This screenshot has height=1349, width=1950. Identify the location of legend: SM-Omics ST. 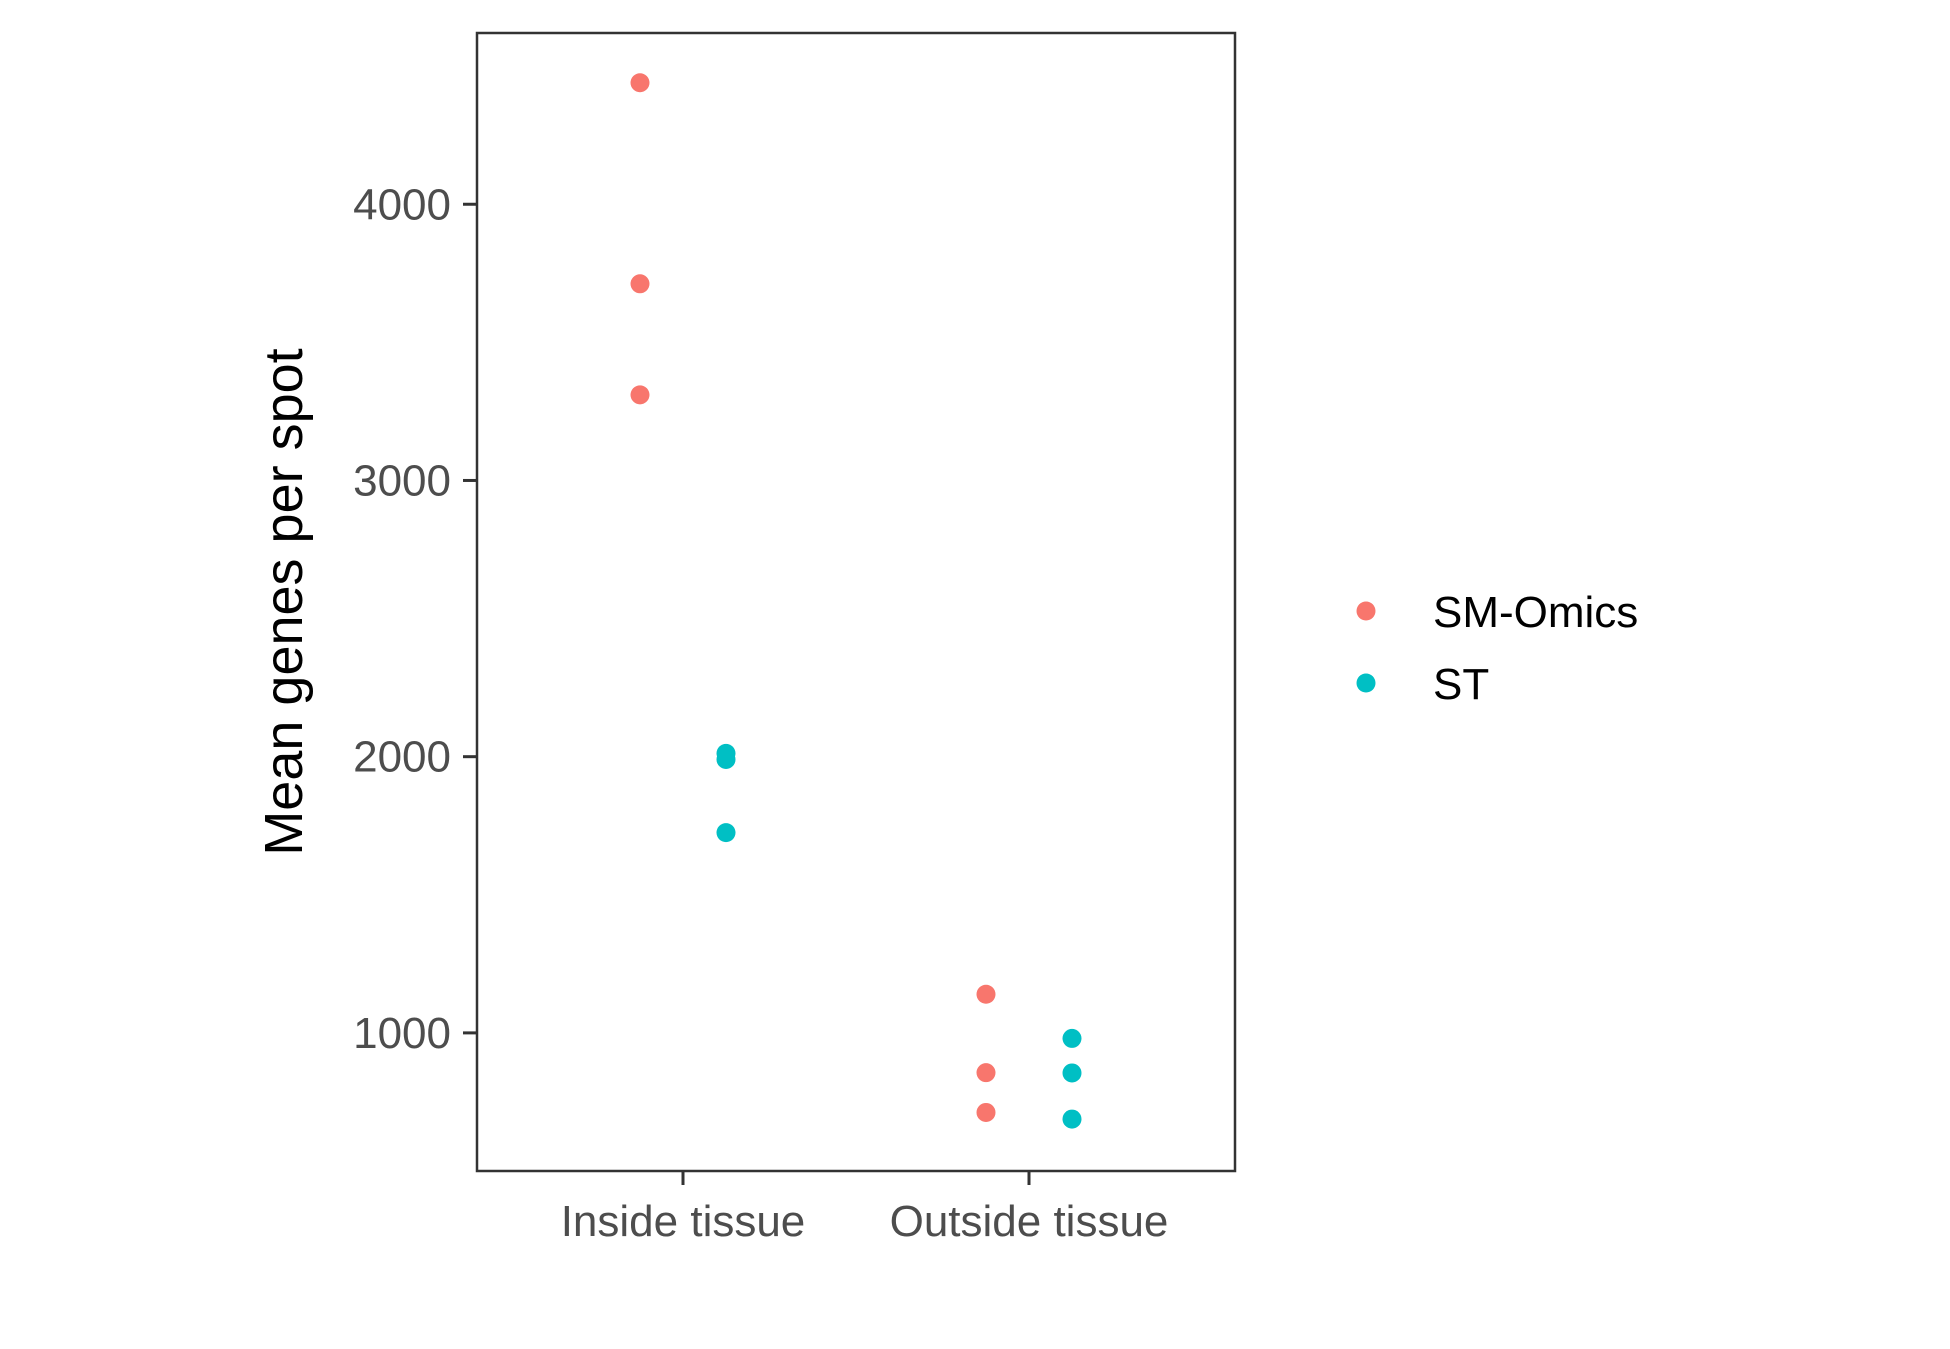
(1497, 648).